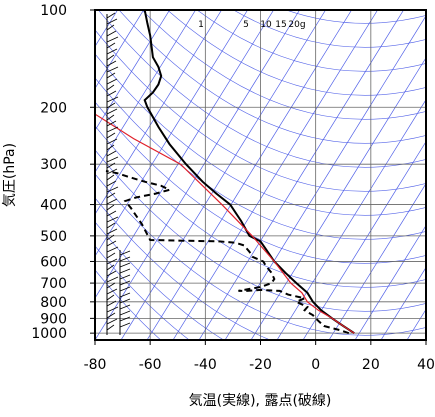 The height and width of the screenshot is (417, 435). What do you see at coordinates (315, 365) in the screenshot?
I see `x-tick-label: 0` at bounding box center [315, 365].